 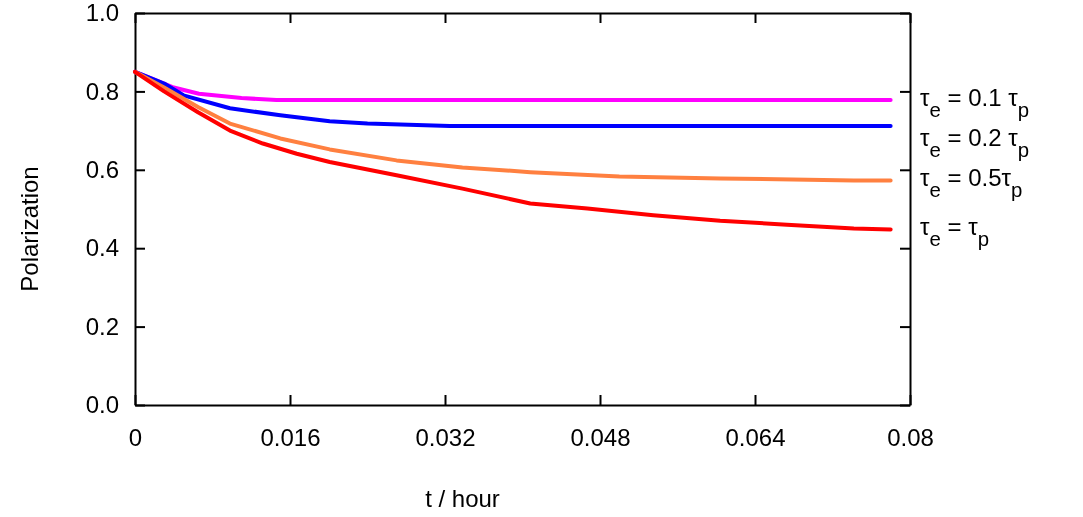 I want to click on series-label: τ$_{e}$ = τ$_{p}$, so click(x=955, y=232).